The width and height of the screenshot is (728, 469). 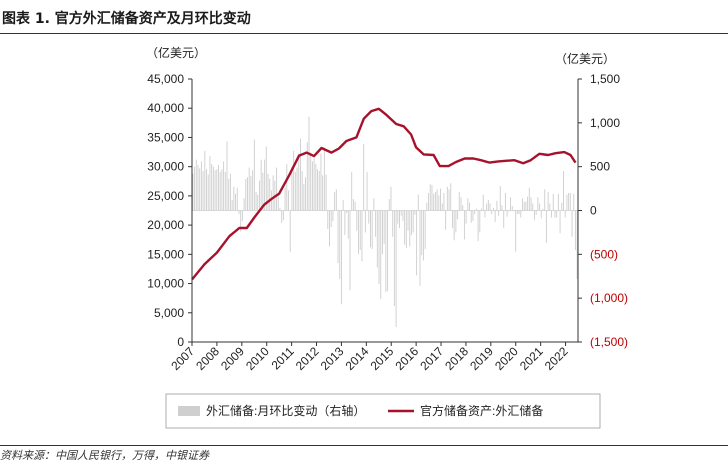 I want to click on x-tick-label: 2020, so click(x=506, y=358).